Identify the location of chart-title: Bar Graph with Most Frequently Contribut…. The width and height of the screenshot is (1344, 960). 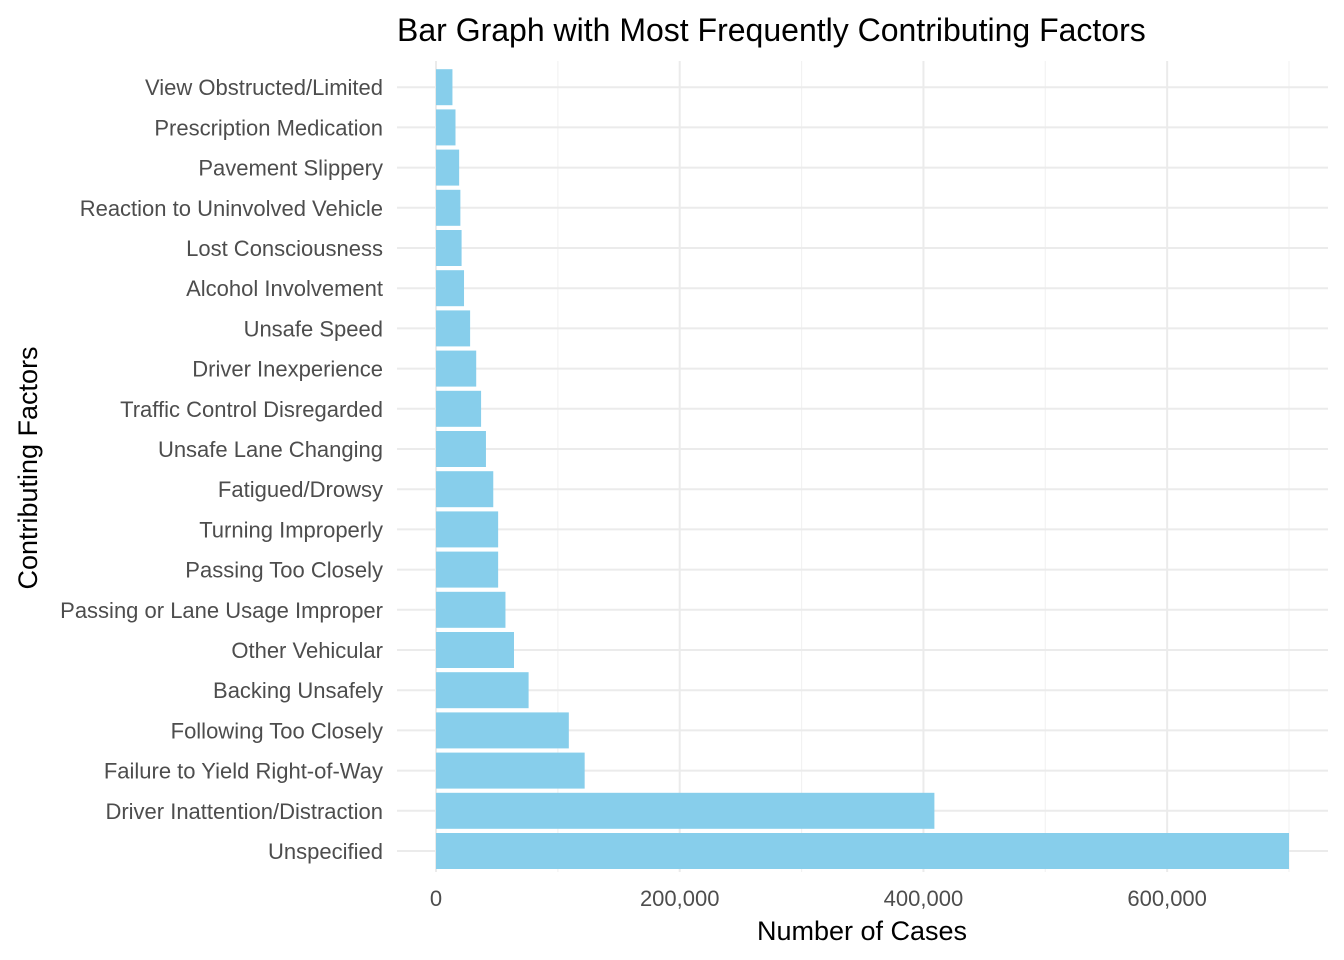
(771, 30).